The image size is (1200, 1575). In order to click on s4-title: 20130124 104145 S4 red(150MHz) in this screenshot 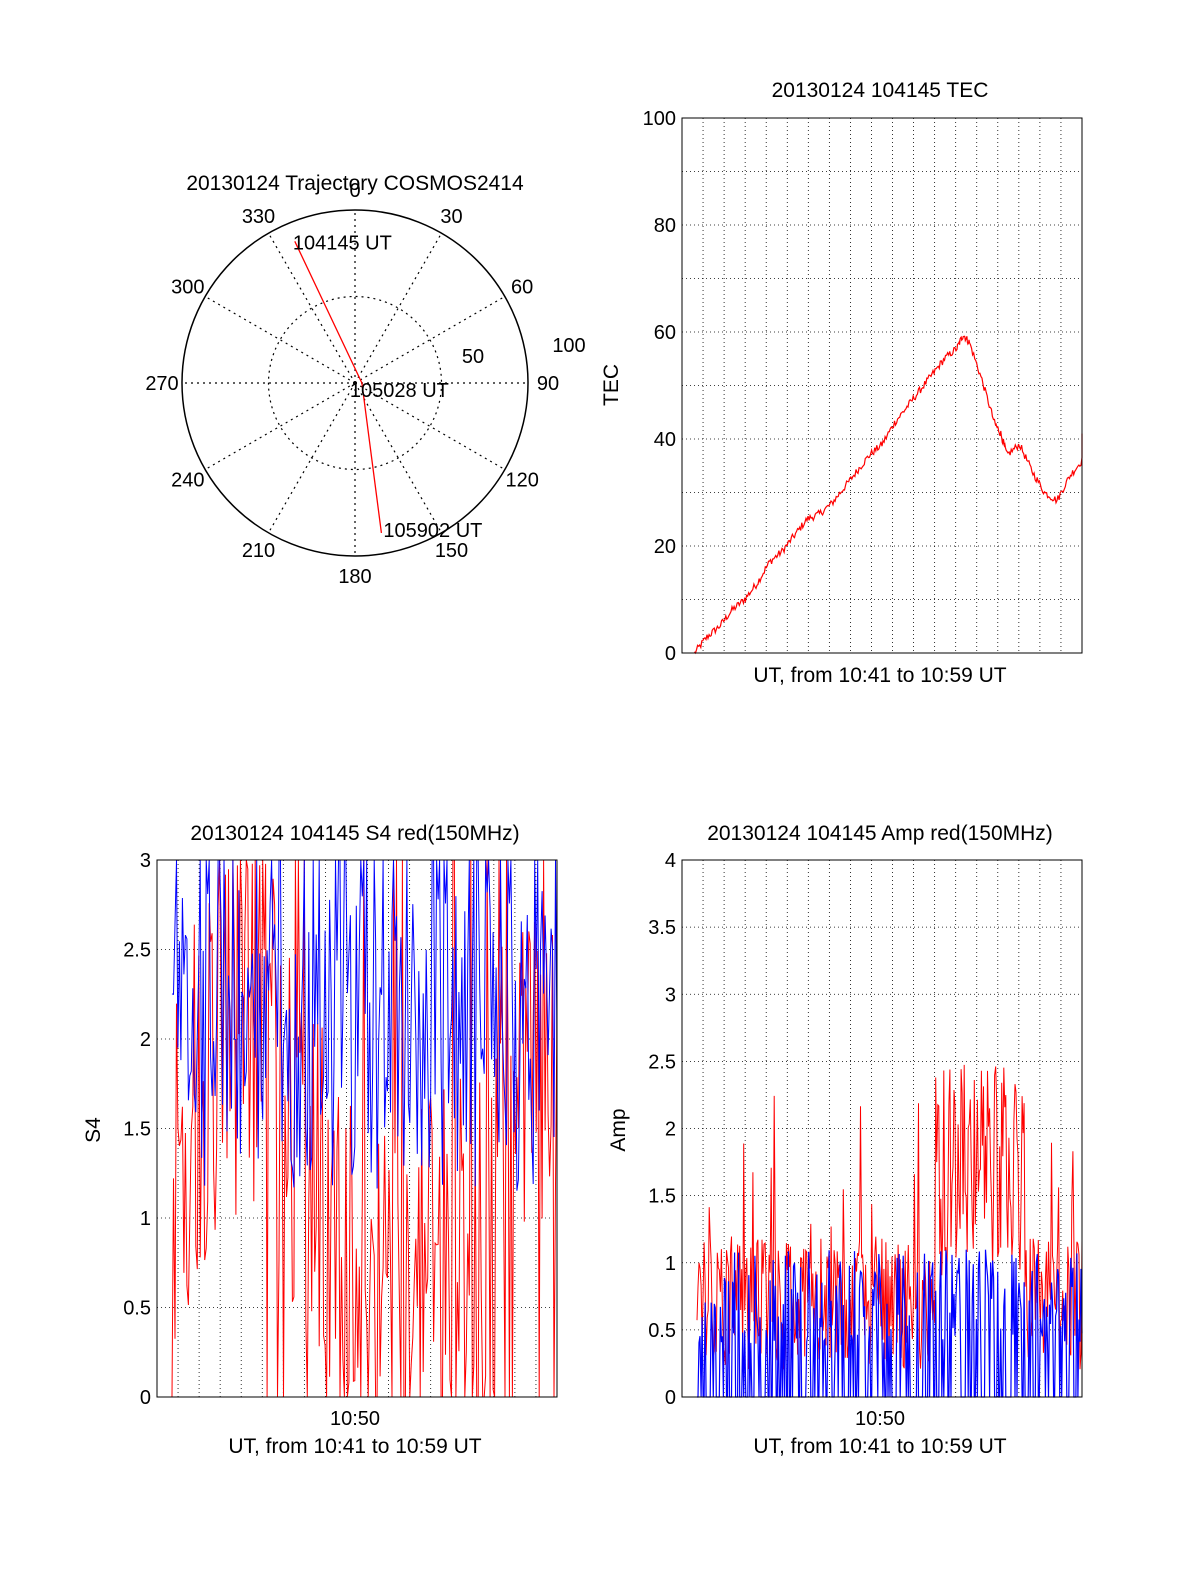, I will do `click(354, 833)`.